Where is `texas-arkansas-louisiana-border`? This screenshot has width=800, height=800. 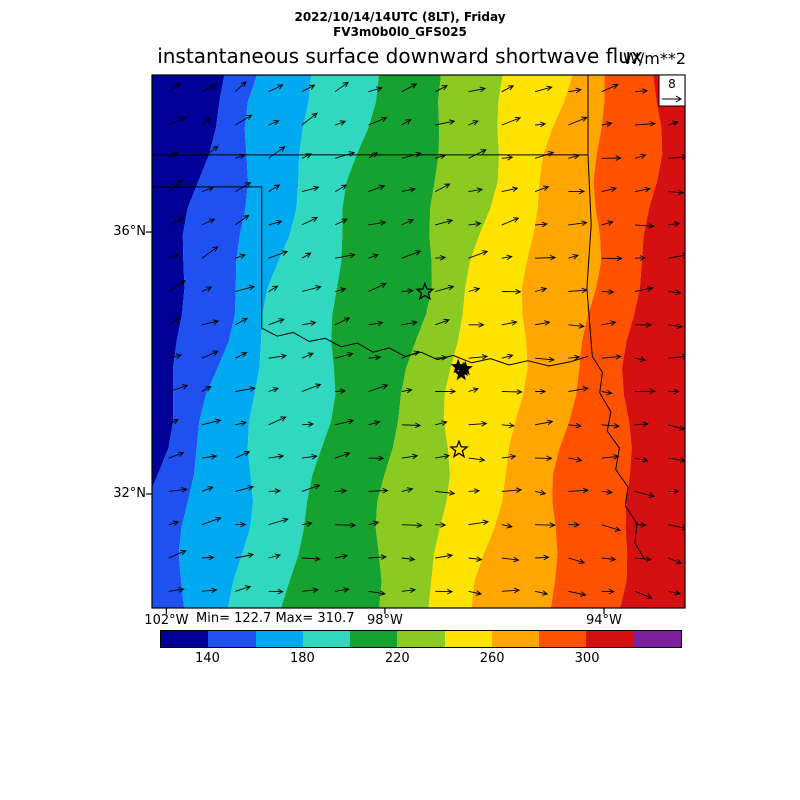
texas-arkansas-louisiana-border is located at coordinates (618, 458).